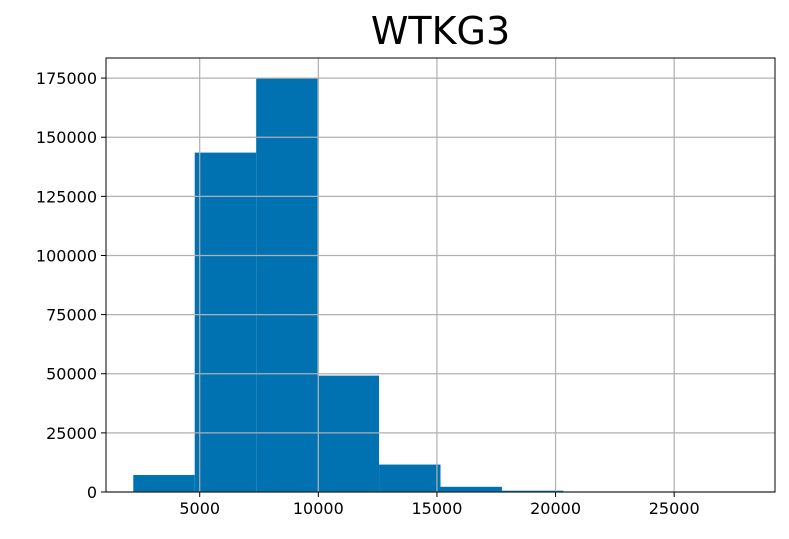  Describe the element at coordinates (199, 508) in the screenshot. I see `x-tick-label: 5000` at that location.